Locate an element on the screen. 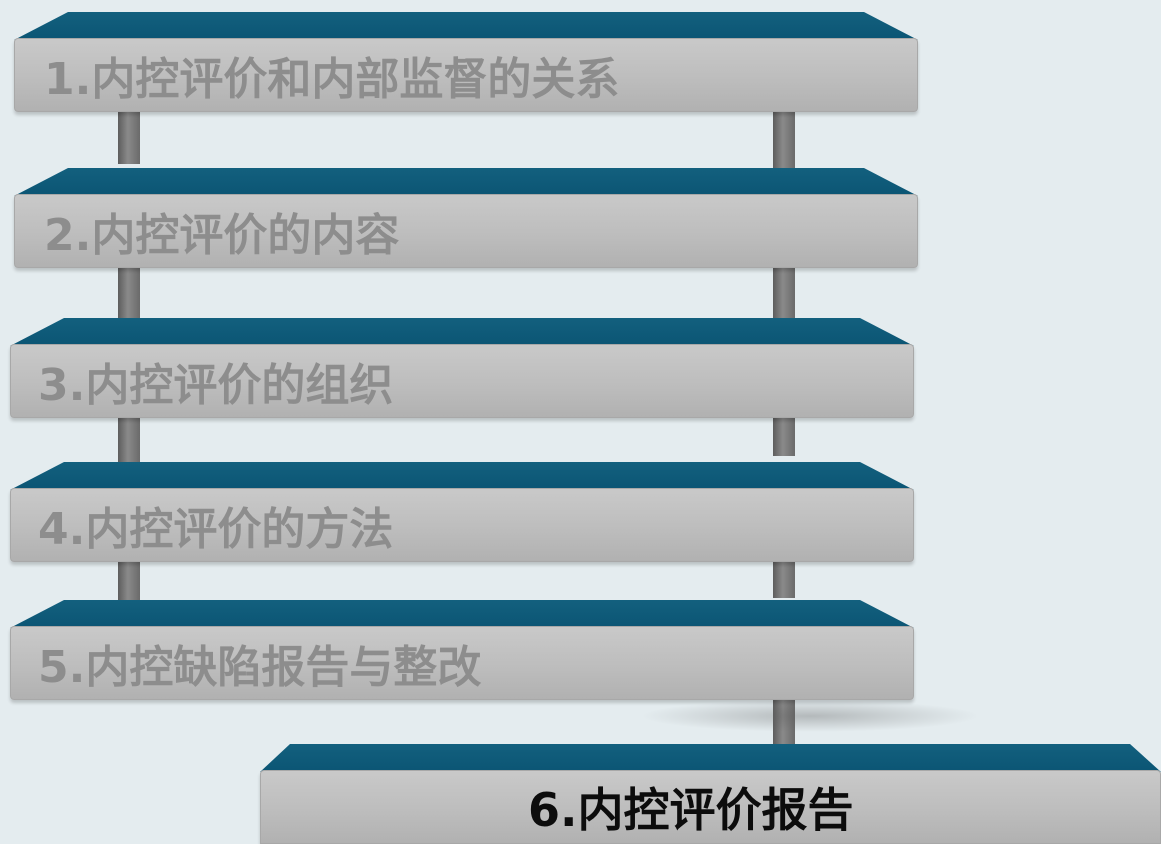 The height and width of the screenshot is (844, 1161). step-label: 1.内控评价和内部监督的关系 is located at coordinates (332, 79).